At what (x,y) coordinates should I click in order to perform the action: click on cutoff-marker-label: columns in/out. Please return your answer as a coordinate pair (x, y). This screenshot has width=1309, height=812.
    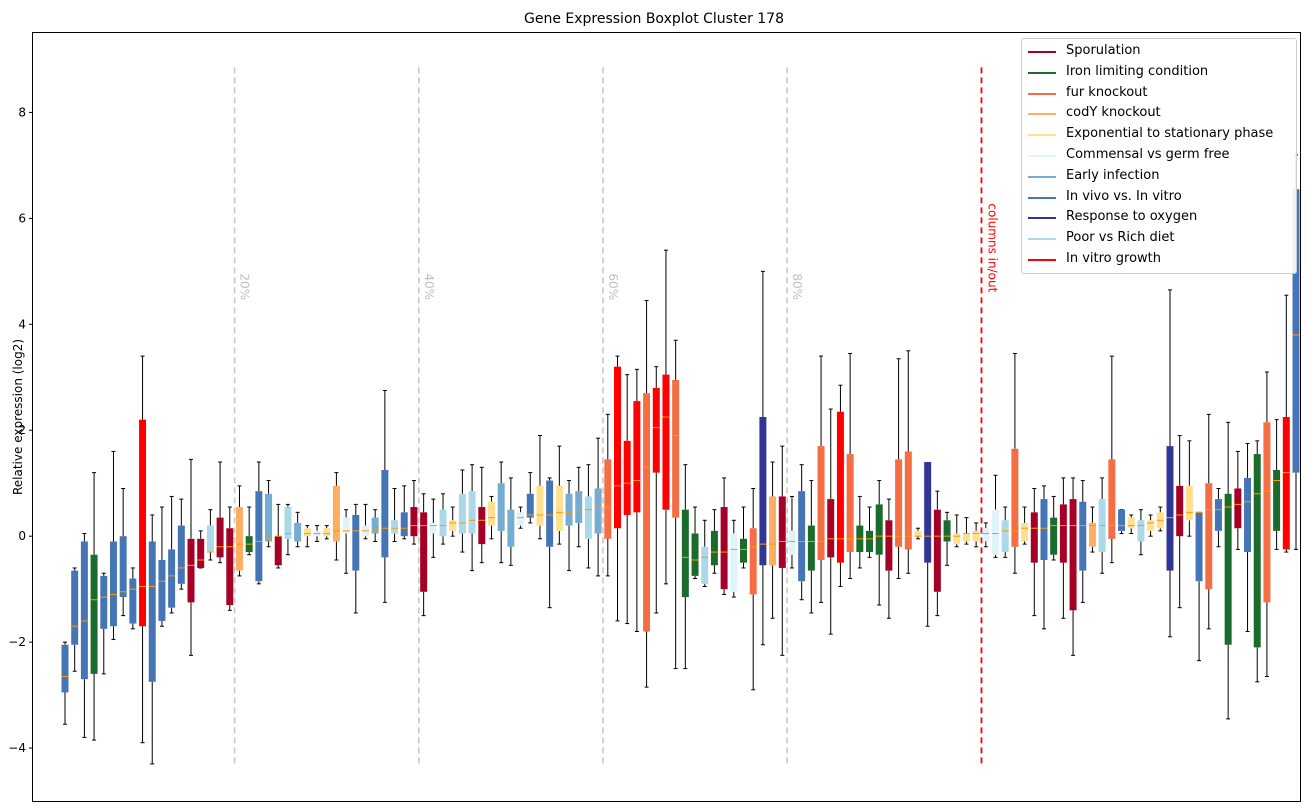
    Looking at the image, I should click on (992, 247).